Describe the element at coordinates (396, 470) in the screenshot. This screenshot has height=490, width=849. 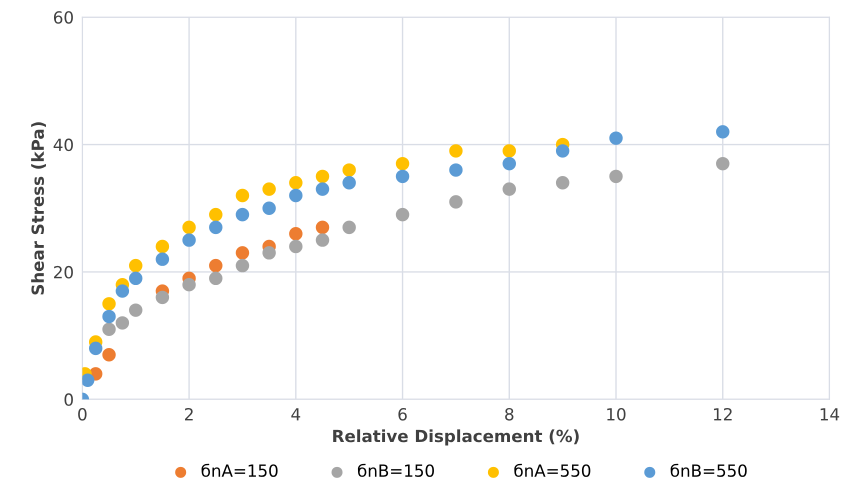
I see `legend-label: бnB=150` at that location.